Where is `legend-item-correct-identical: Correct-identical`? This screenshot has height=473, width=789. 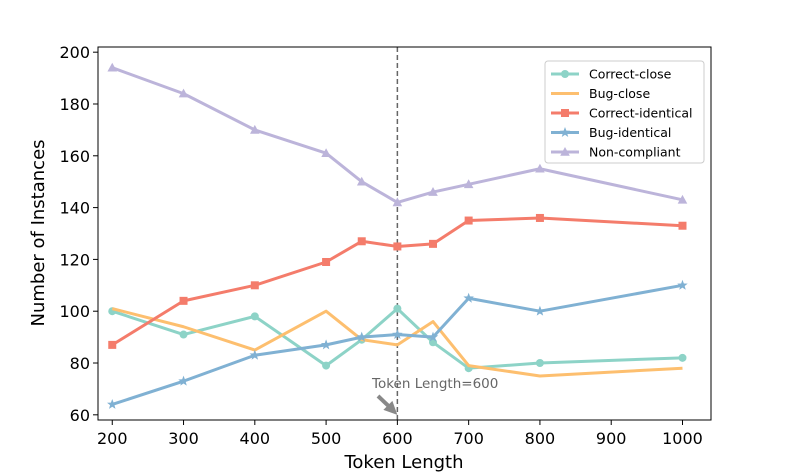
legend-item-correct-identical: Correct-identical is located at coordinates (622, 113).